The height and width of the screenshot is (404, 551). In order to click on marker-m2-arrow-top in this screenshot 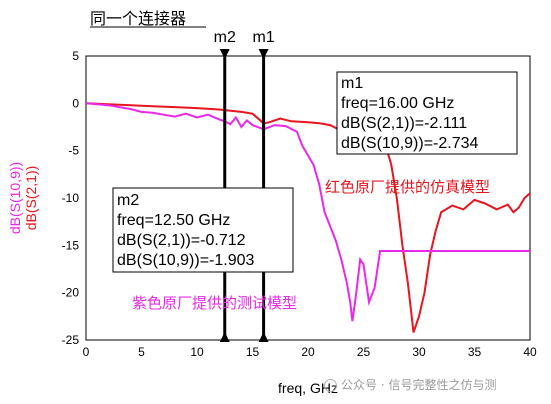, I will do `click(224, 54)`.